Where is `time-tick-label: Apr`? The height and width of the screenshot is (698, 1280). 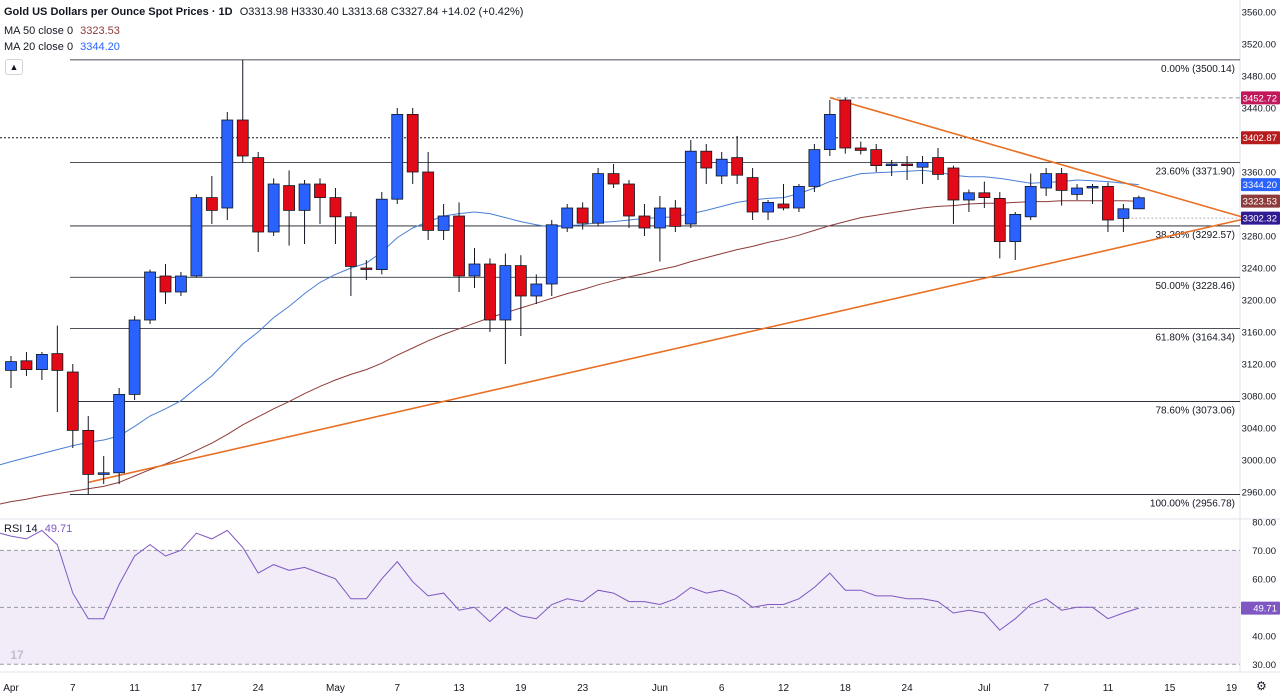 time-tick-label: Apr is located at coordinates (11, 688).